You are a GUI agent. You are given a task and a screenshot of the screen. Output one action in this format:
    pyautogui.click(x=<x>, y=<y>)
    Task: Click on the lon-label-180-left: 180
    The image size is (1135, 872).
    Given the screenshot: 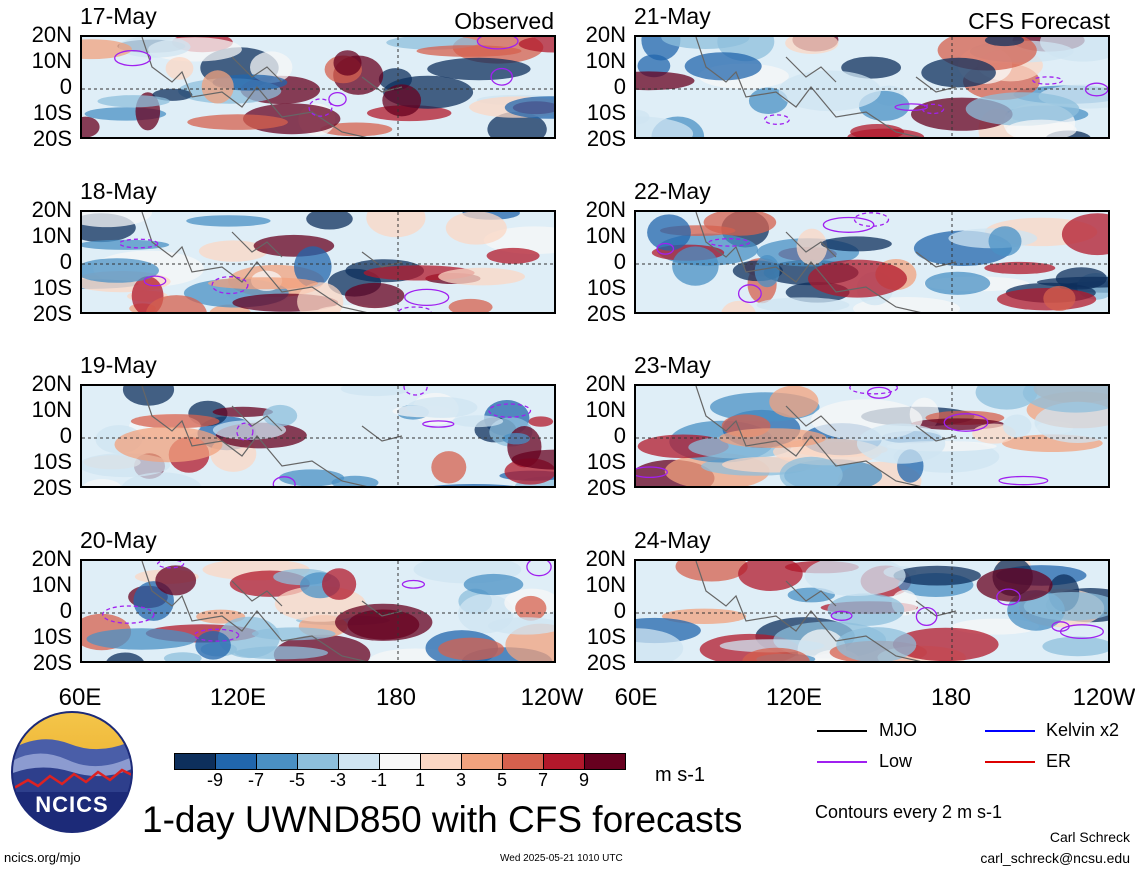 What is the action you would take?
    pyautogui.click(x=396, y=697)
    